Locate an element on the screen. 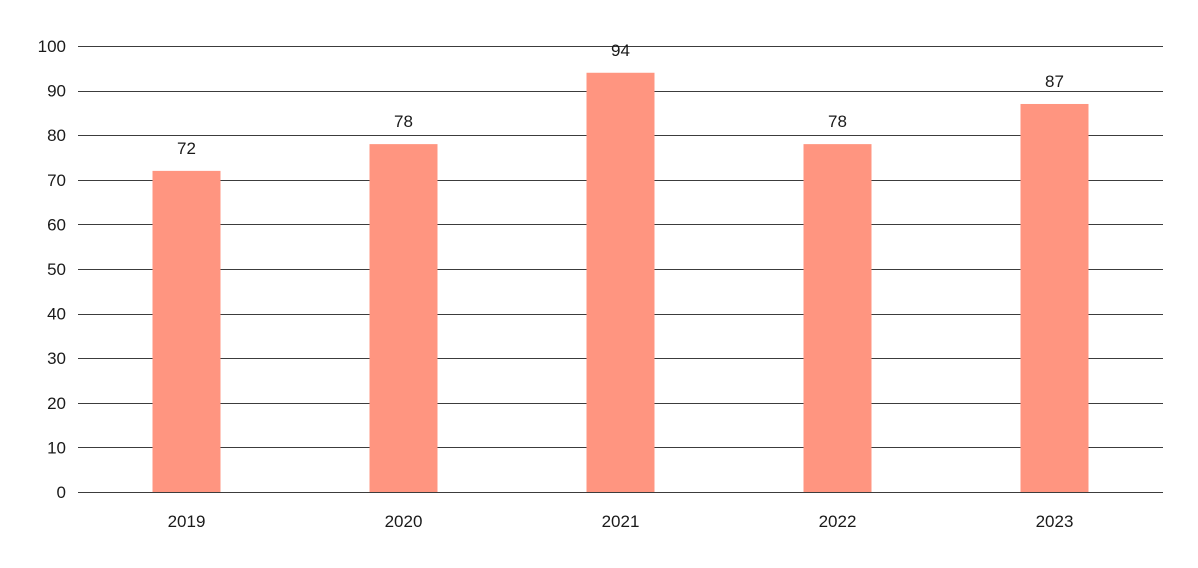 This screenshot has height=568, width=1198. y-tick-label: 20 is located at coordinates (56, 403).